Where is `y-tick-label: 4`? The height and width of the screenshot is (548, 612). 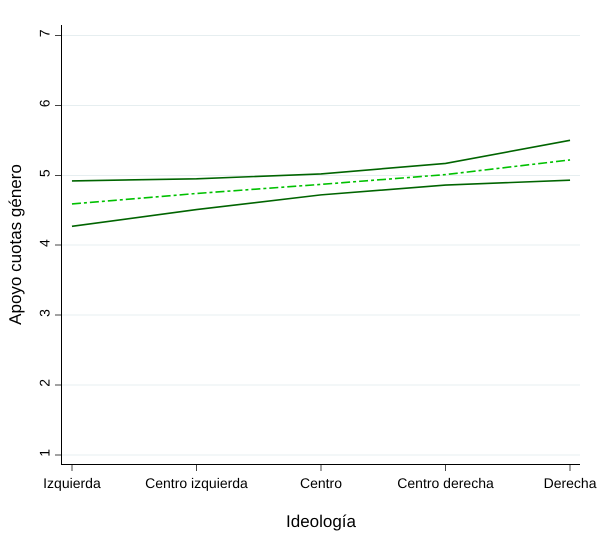 y-tick-label: 4 is located at coordinates (44, 243).